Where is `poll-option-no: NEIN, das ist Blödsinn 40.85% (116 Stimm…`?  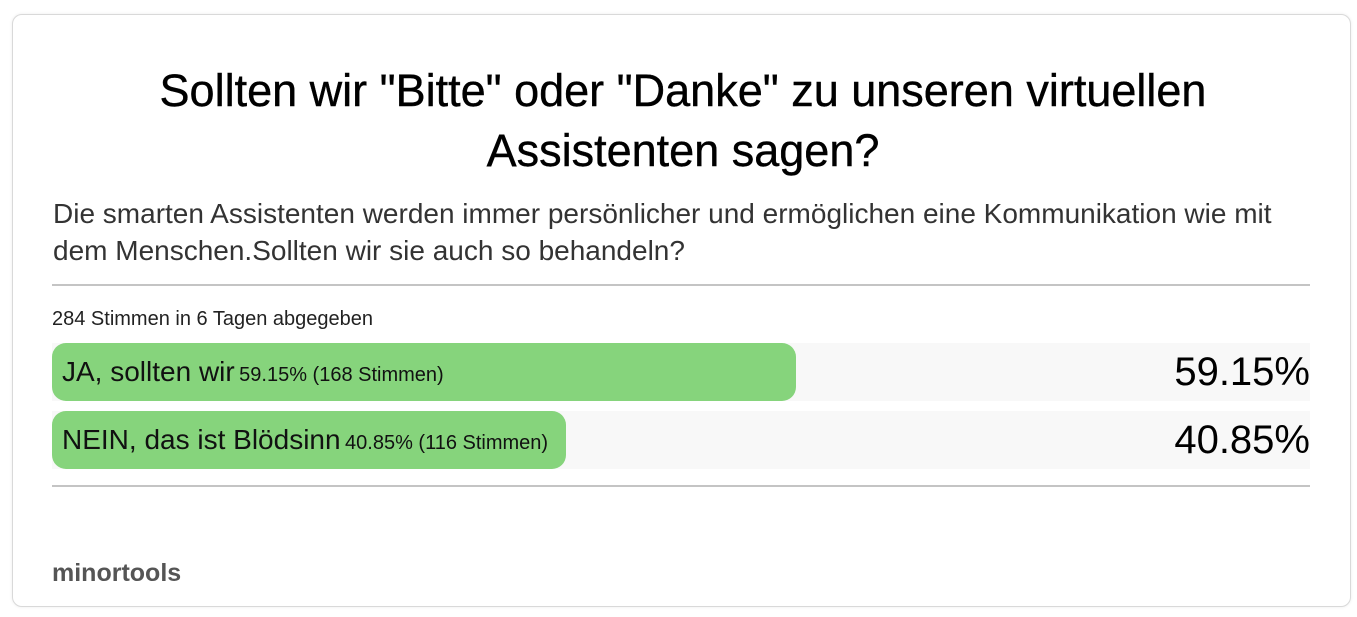
poll-option-no: NEIN, das ist Blödsinn 40.85% (116 Stimm… is located at coordinates (681, 440).